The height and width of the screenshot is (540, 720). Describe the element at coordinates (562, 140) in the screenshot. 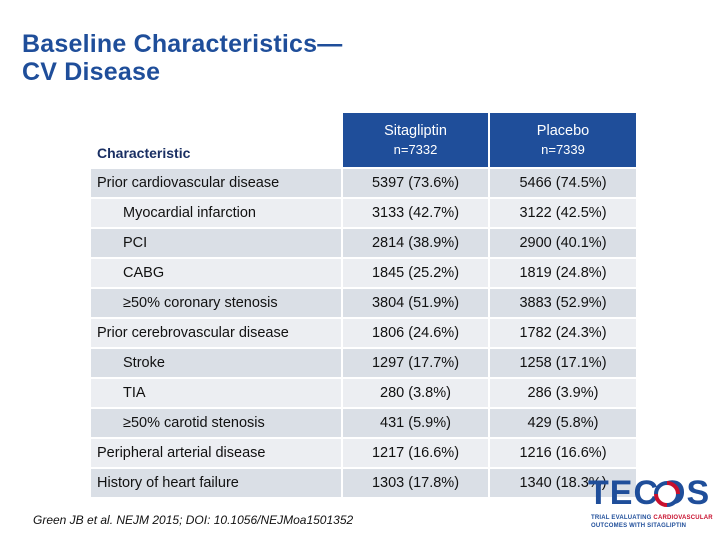

I see `header-placebo: Placebo n=7339` at that location.